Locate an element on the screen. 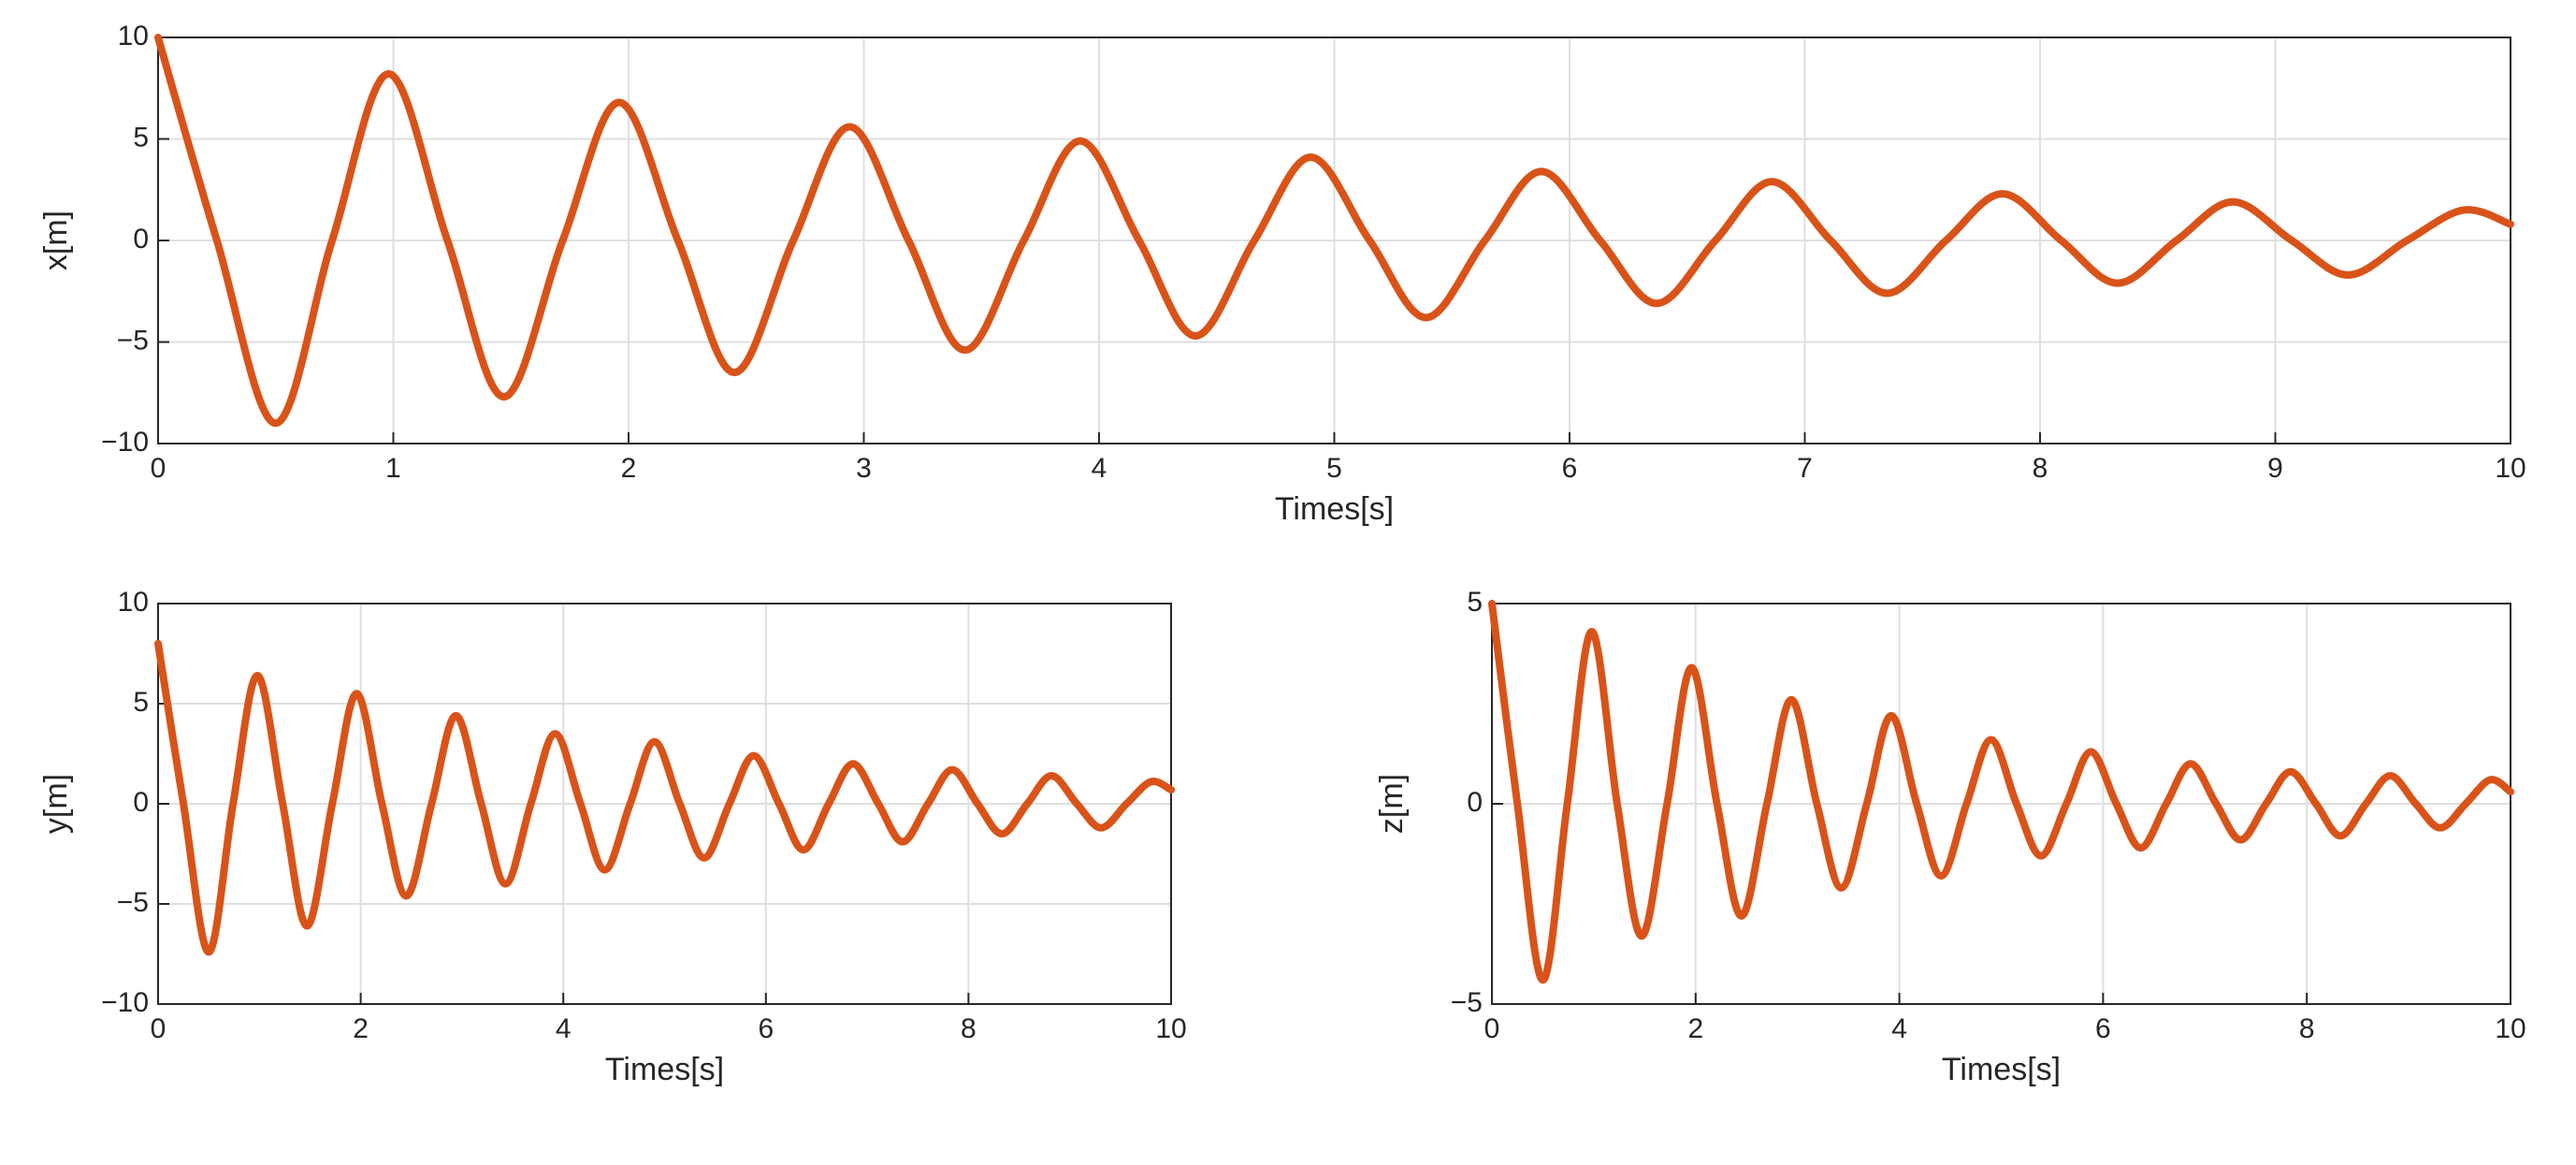  x-tick-label: 9 is located at coordinates (2275, 468).